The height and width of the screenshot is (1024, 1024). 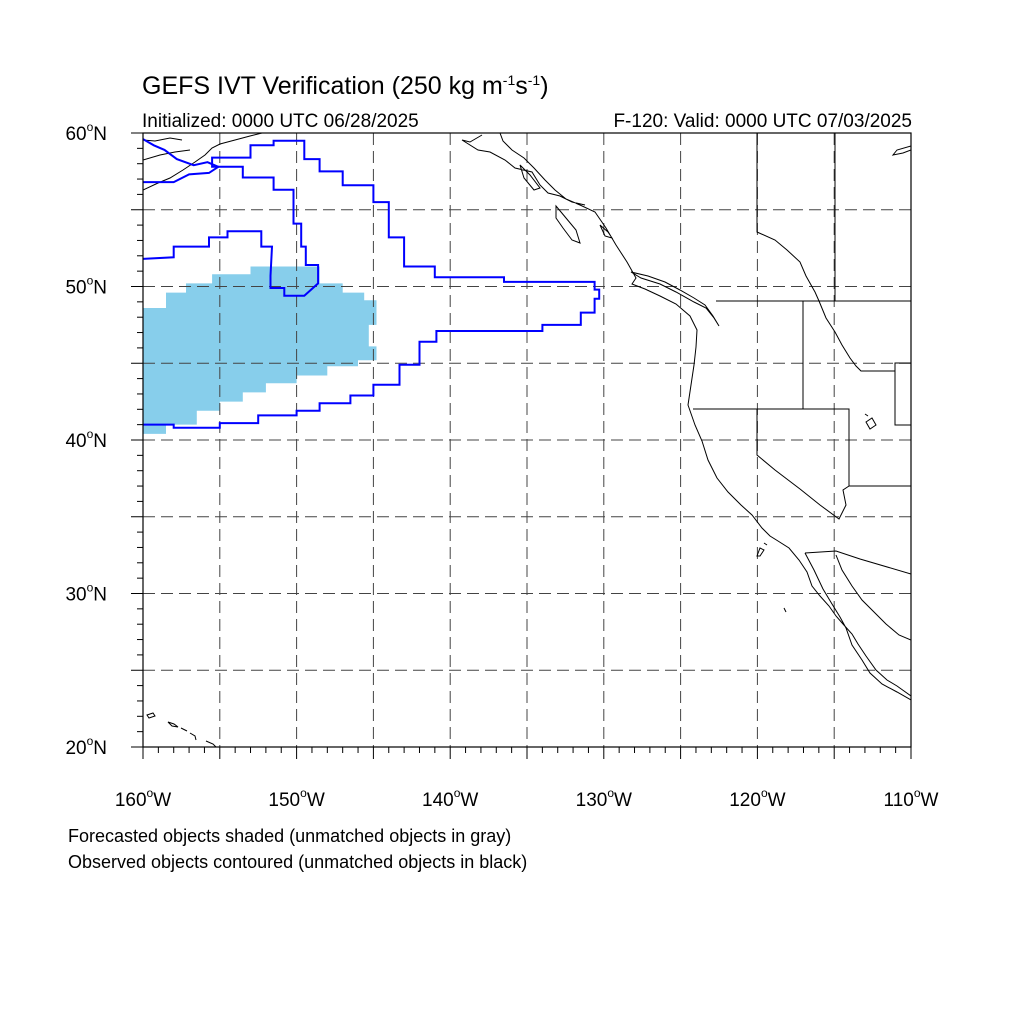 I want to click on valid-time: F-120: Valid: 0000 UTC 07/03/2025, so click(x=762, y=121).